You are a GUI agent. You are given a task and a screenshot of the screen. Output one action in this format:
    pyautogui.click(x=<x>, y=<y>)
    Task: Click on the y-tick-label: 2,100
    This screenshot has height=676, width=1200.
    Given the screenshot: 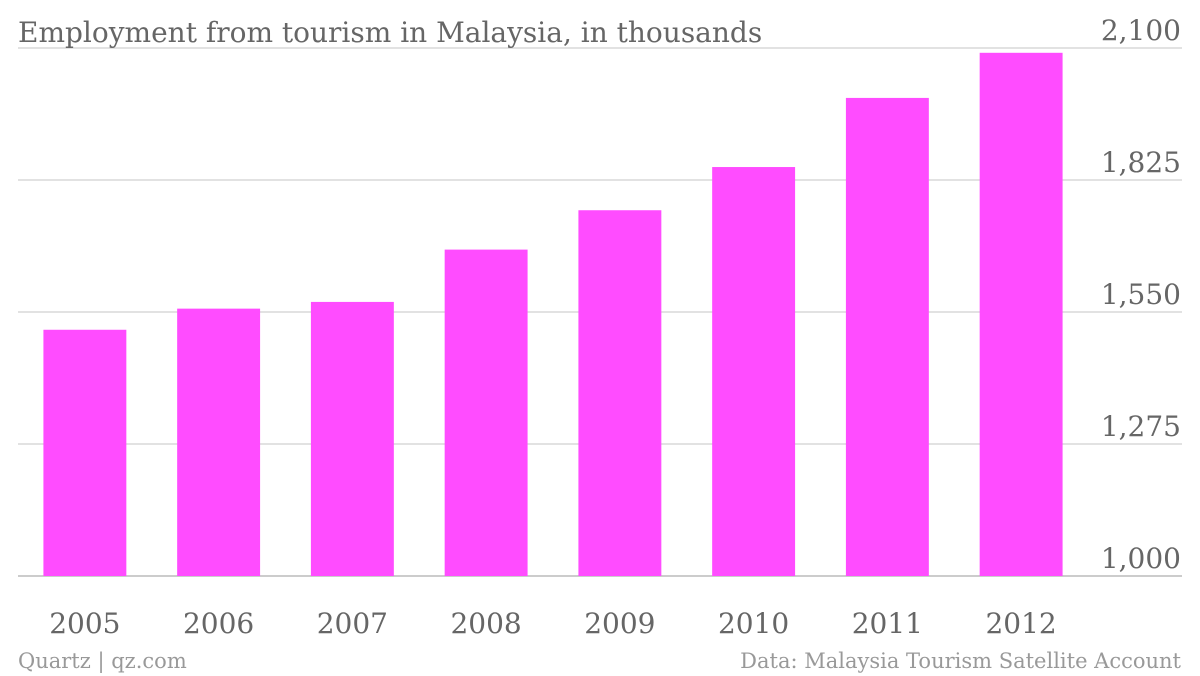 What is the action you would take?
    pyautogui.click(x=1141, y=30)
    